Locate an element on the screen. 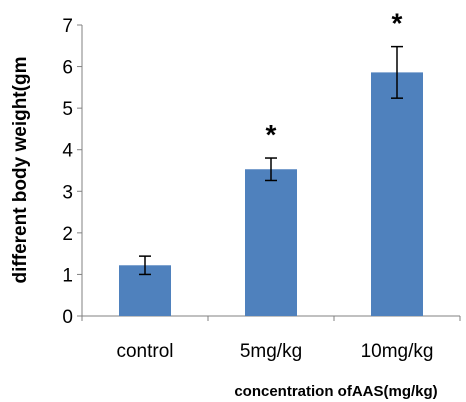 The width and height of the screenshot is (466, 402). y-tick-label: 7 is located at coordinates (67, 26).